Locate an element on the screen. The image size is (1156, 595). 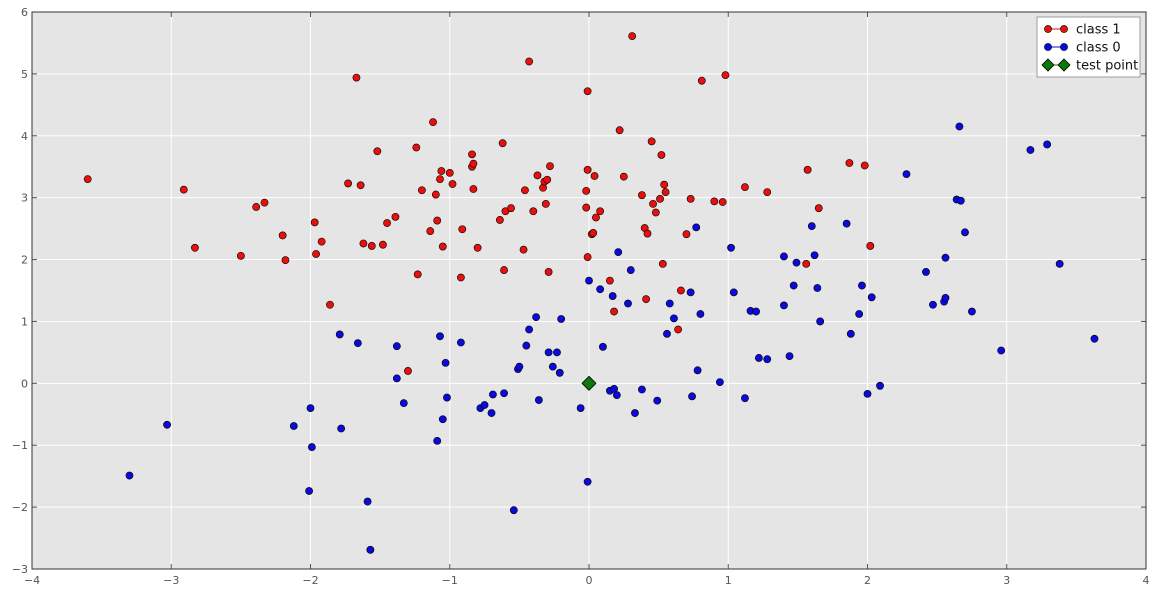
x-tick-label: −1 is located at coordinates (450, 580).